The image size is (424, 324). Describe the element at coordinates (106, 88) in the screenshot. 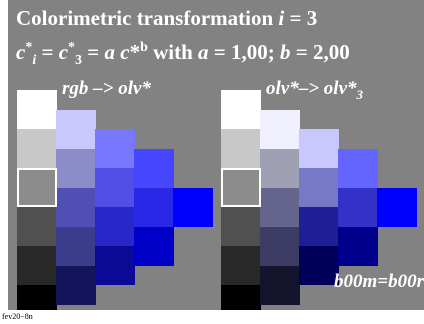

I see `left-chart-label: rgb –> olv*` at that location.